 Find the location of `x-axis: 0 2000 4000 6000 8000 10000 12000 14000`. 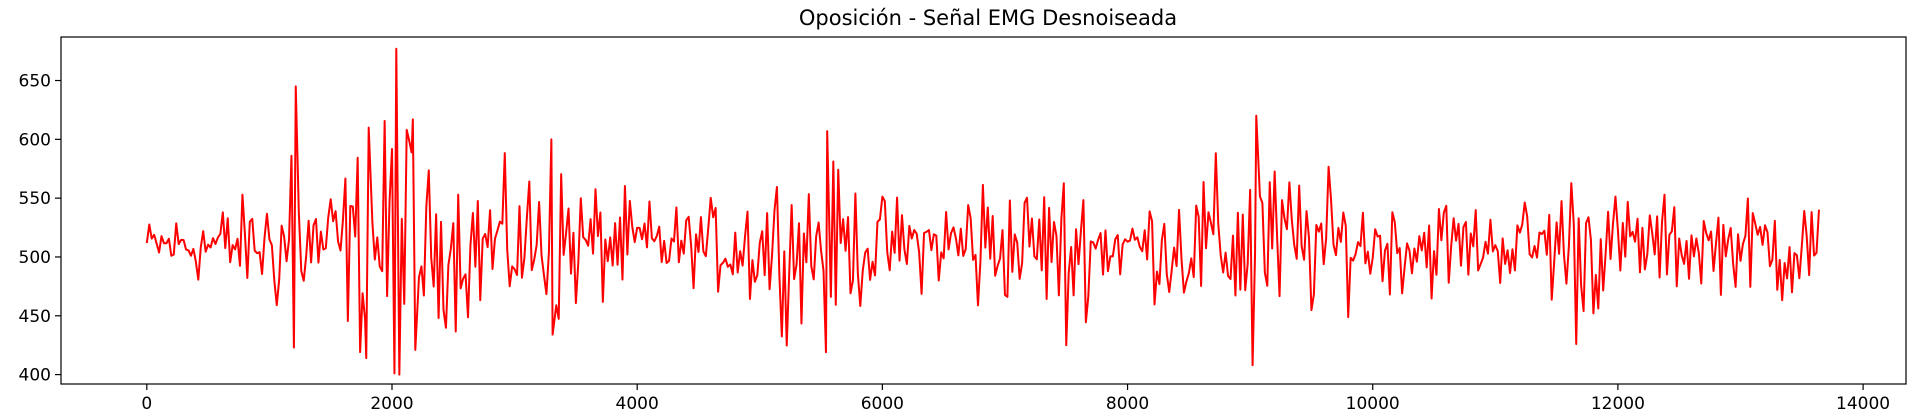

x-axis: 0 2000 4000 6000 8000 10000 12000 14000 is located at coordinates (1015, 399).